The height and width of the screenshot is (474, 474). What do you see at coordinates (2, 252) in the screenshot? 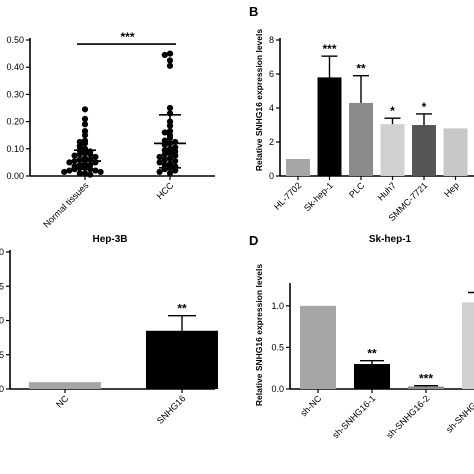
I see `y-tick-label: 20` at bounding box center [2, 252].